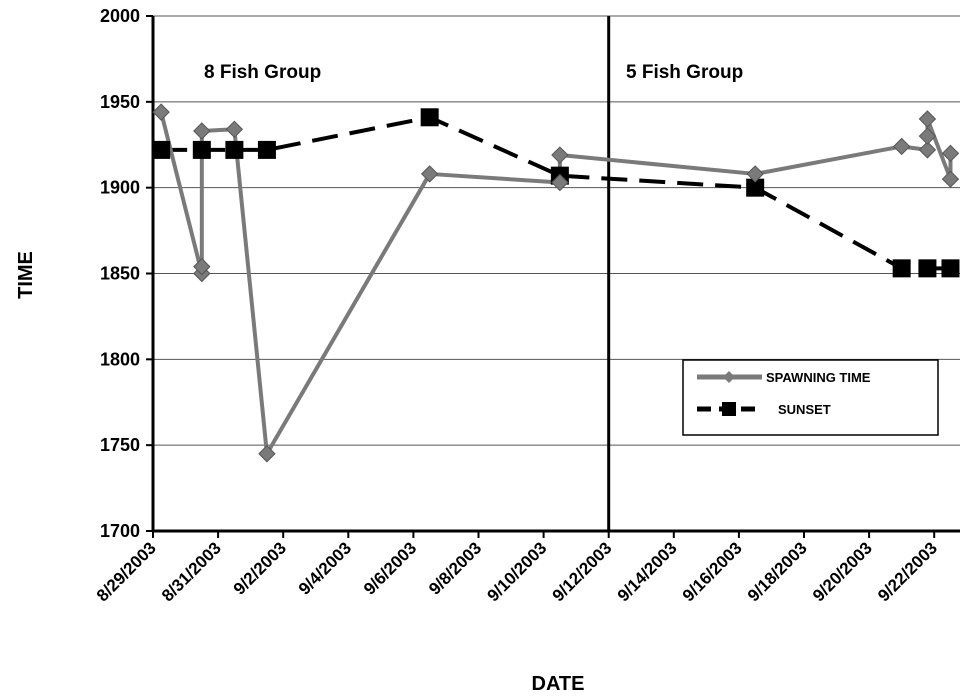 This screenshot has width=960, height=698. What do you see at coordinates (804, 409) in the screenshot?
I see `legend-sunset-label: SUNSET` at bounding box center [804, 409].